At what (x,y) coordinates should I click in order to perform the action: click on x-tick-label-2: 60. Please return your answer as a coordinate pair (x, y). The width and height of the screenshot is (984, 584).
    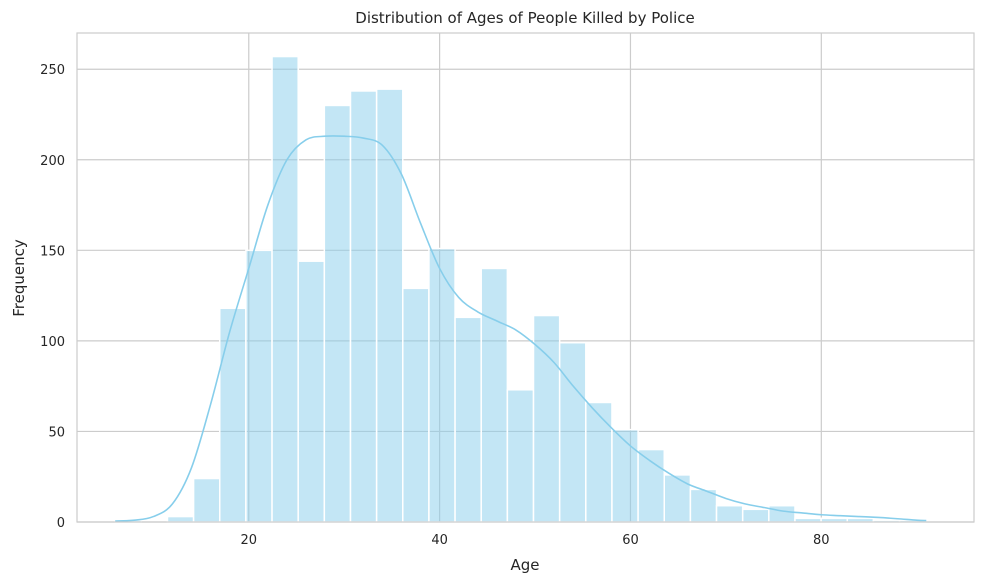
    Looking at the image, I should click on (630, 540).